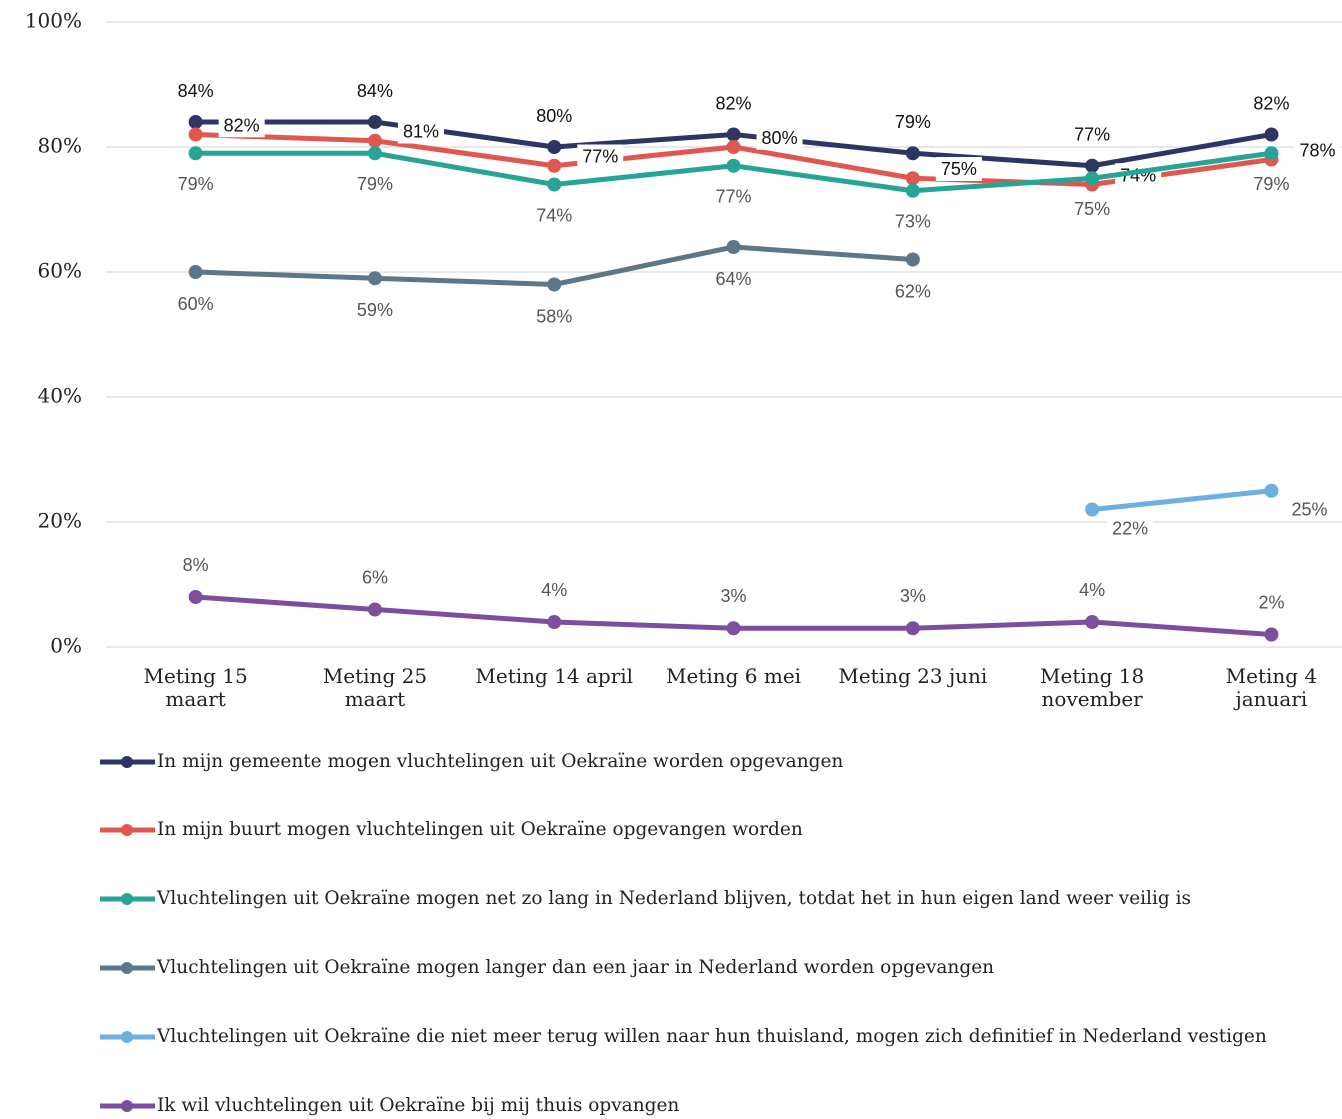 Image resolution: width=1342 pixels, height=1119 pixels. I want to click on y-tick-label: 80%, so click(60, 146).